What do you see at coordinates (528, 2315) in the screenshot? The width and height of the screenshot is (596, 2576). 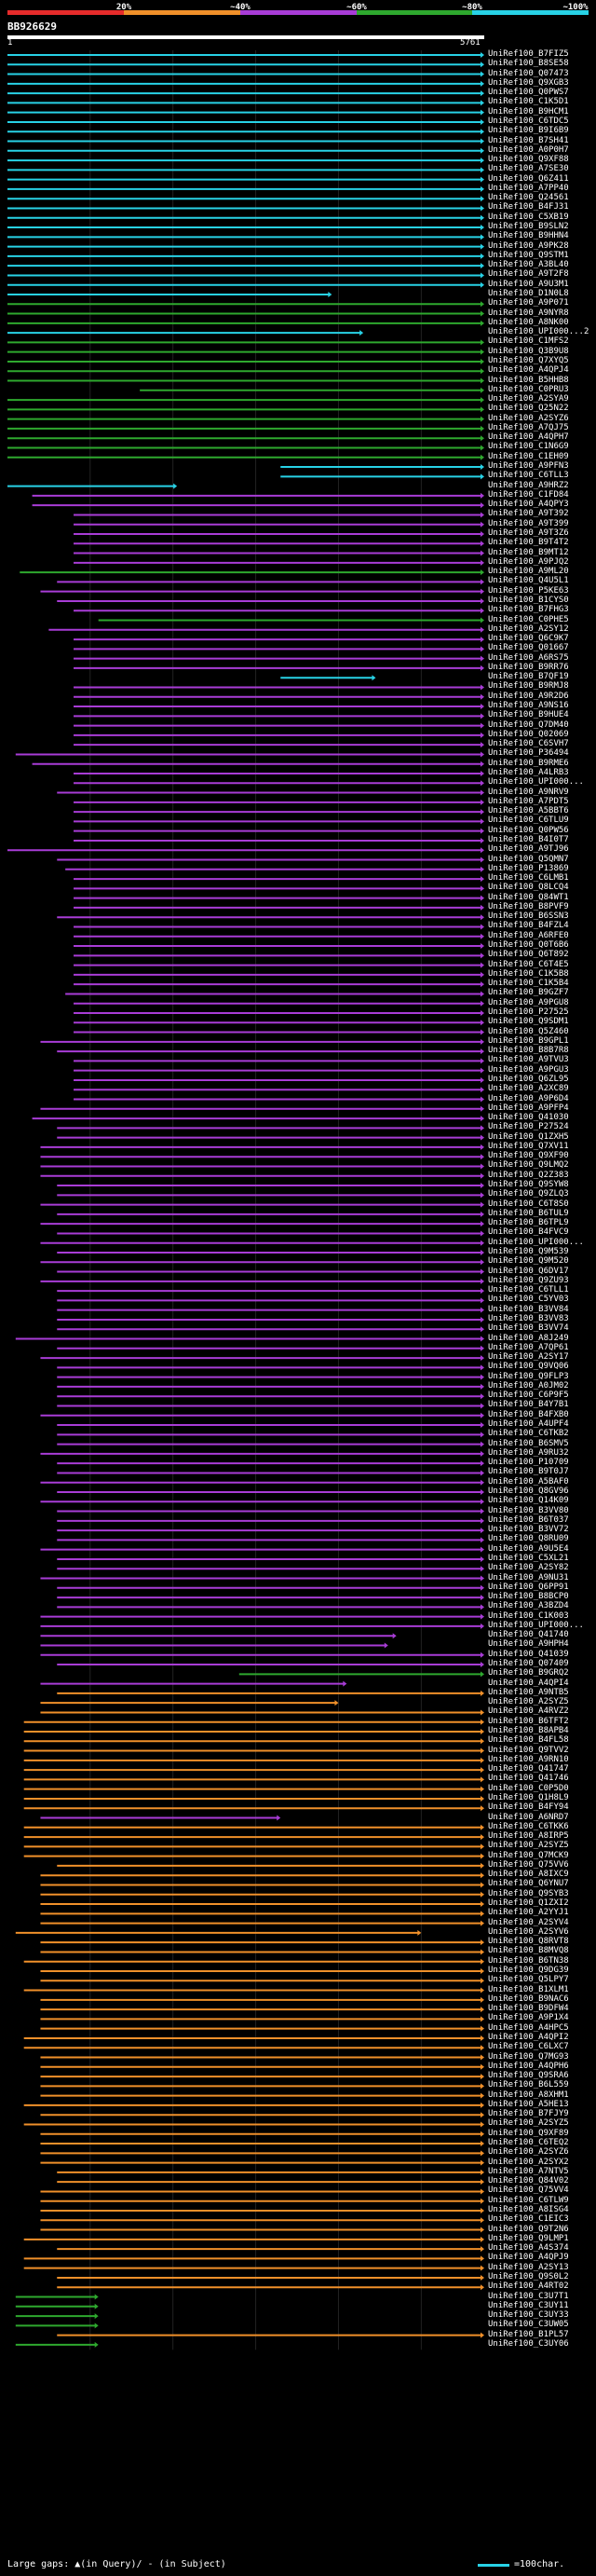 I see `hit-label: UniRef100_C3UY33` at bounding box center [528, 2315].